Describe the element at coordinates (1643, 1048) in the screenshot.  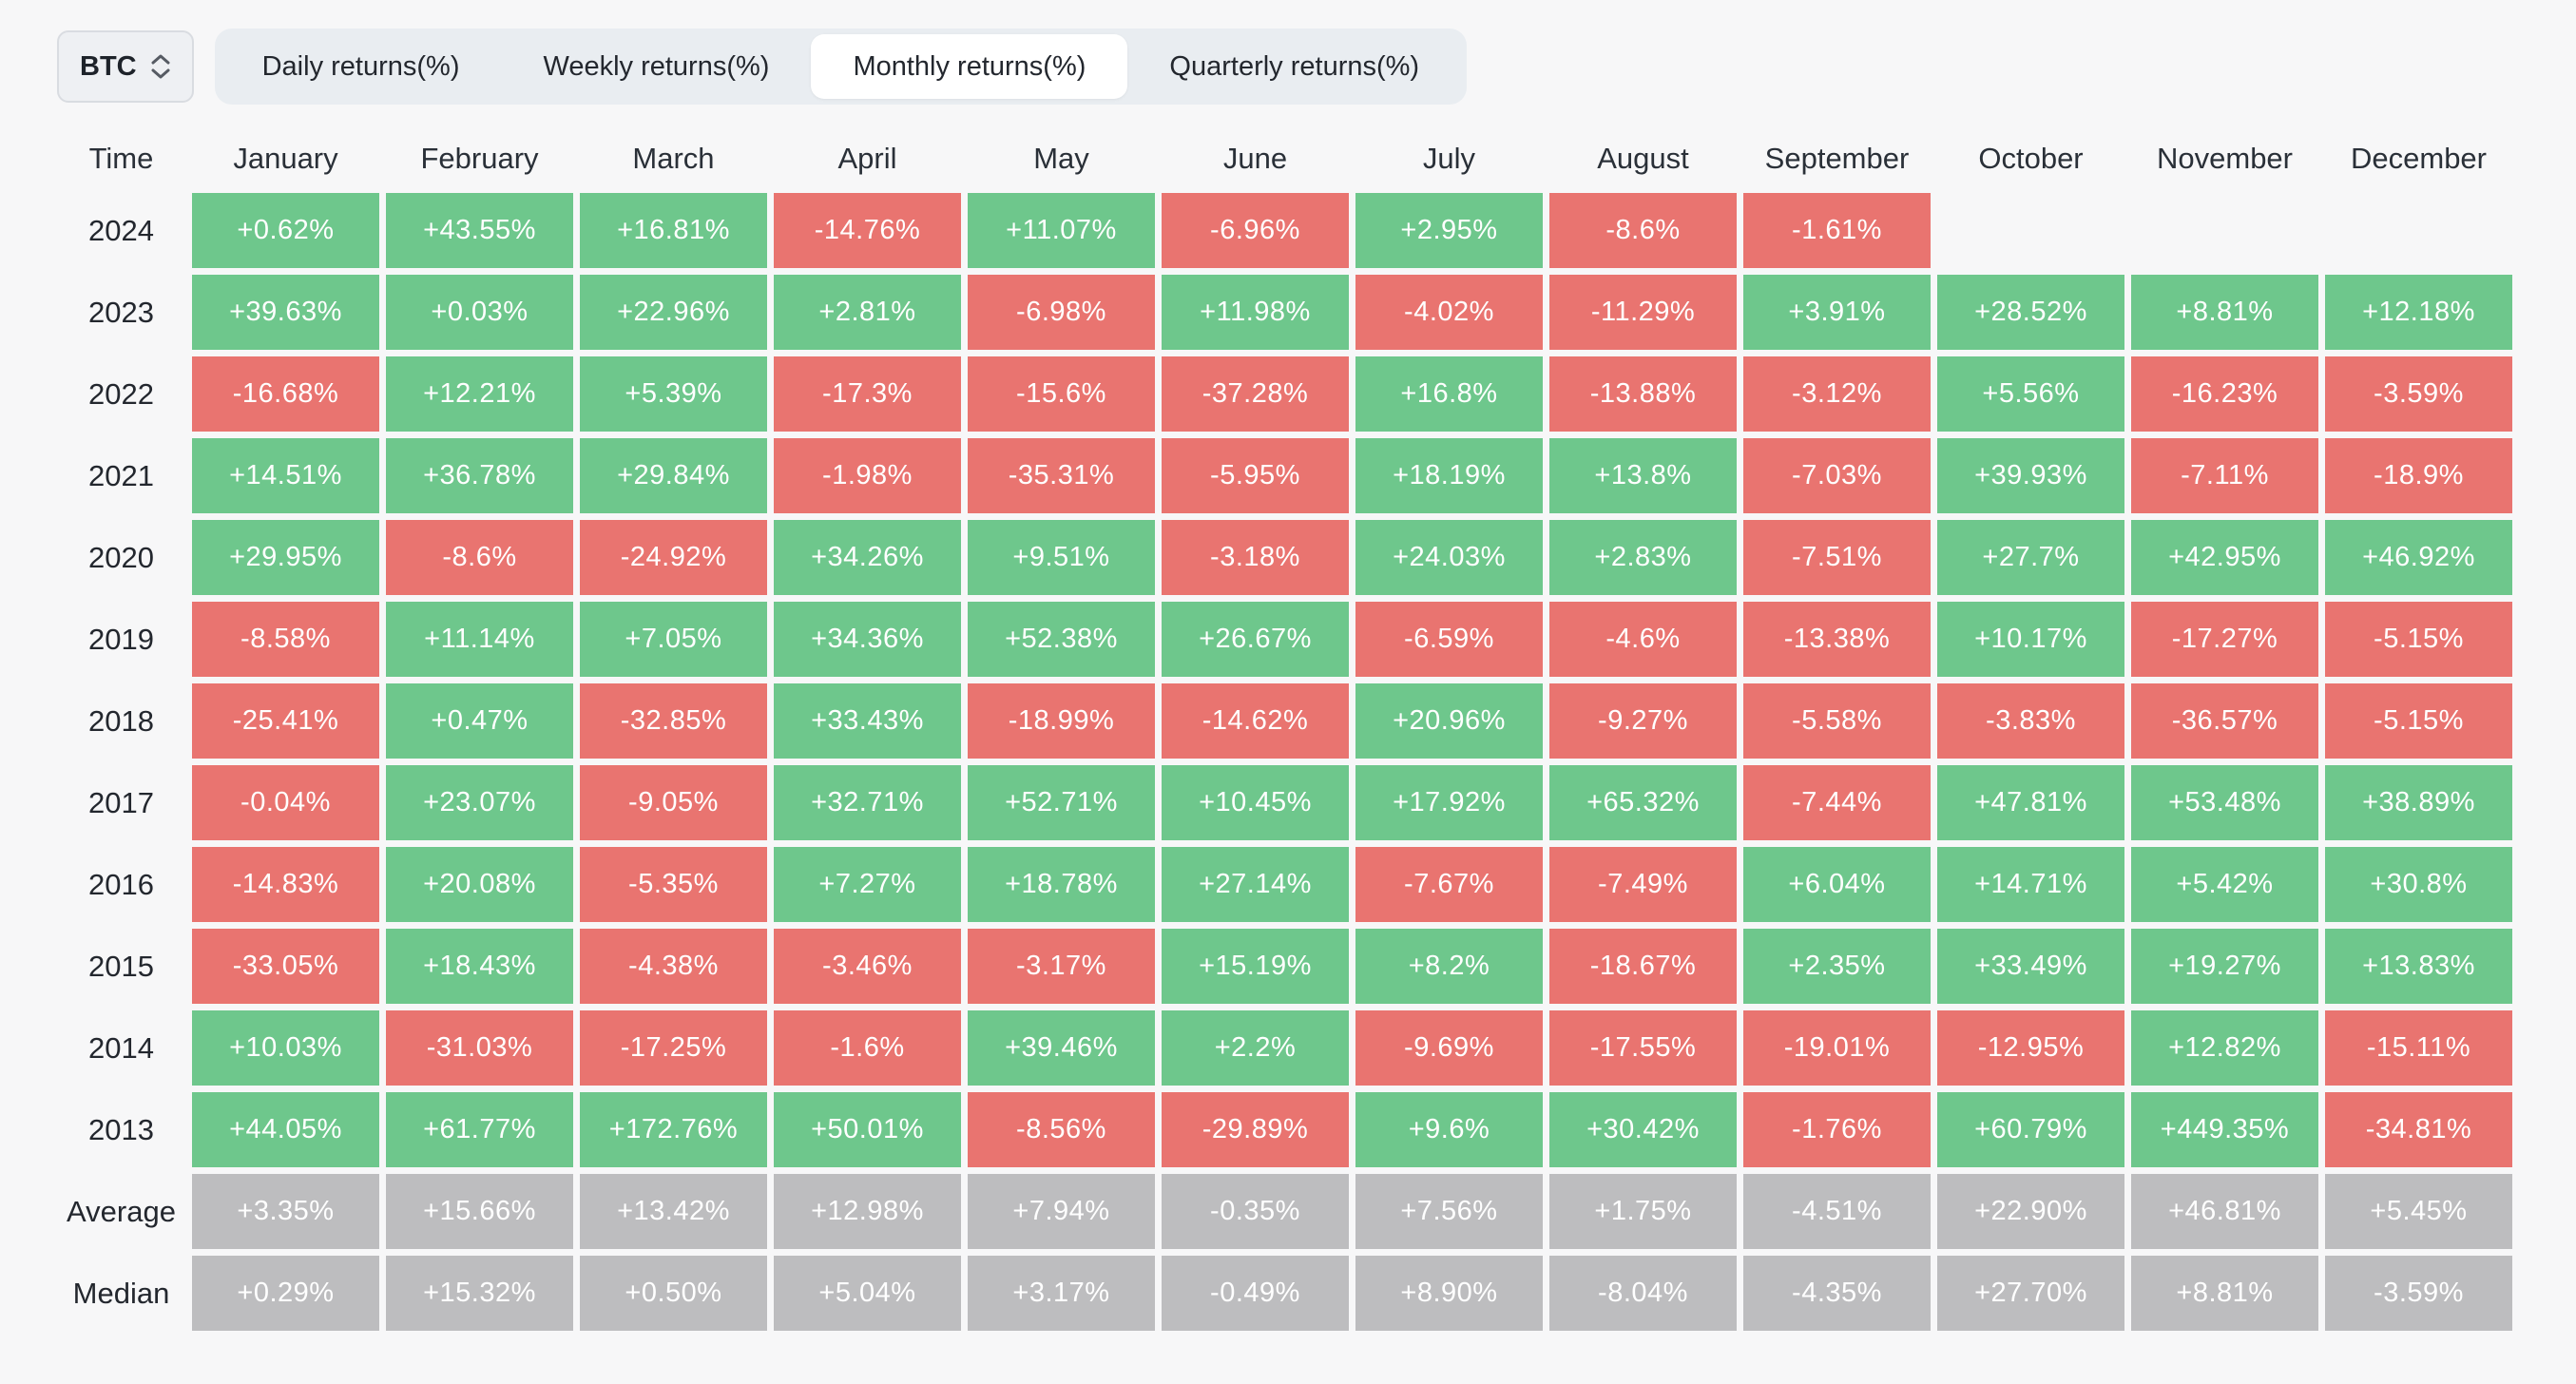
I see `return-cell: -17.55%` at that location.